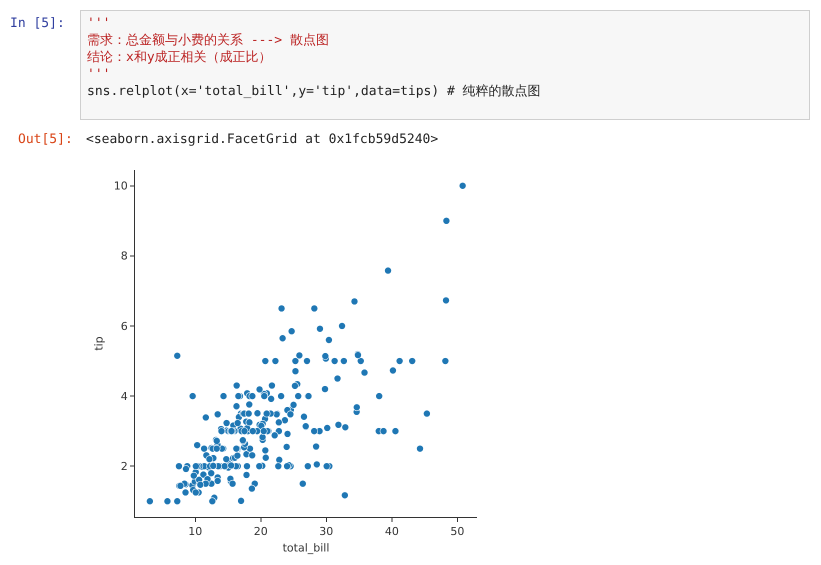  Describe the element at coordinates (124, 467) in the screenshot. I see `y-tick-label: 2` at that location.